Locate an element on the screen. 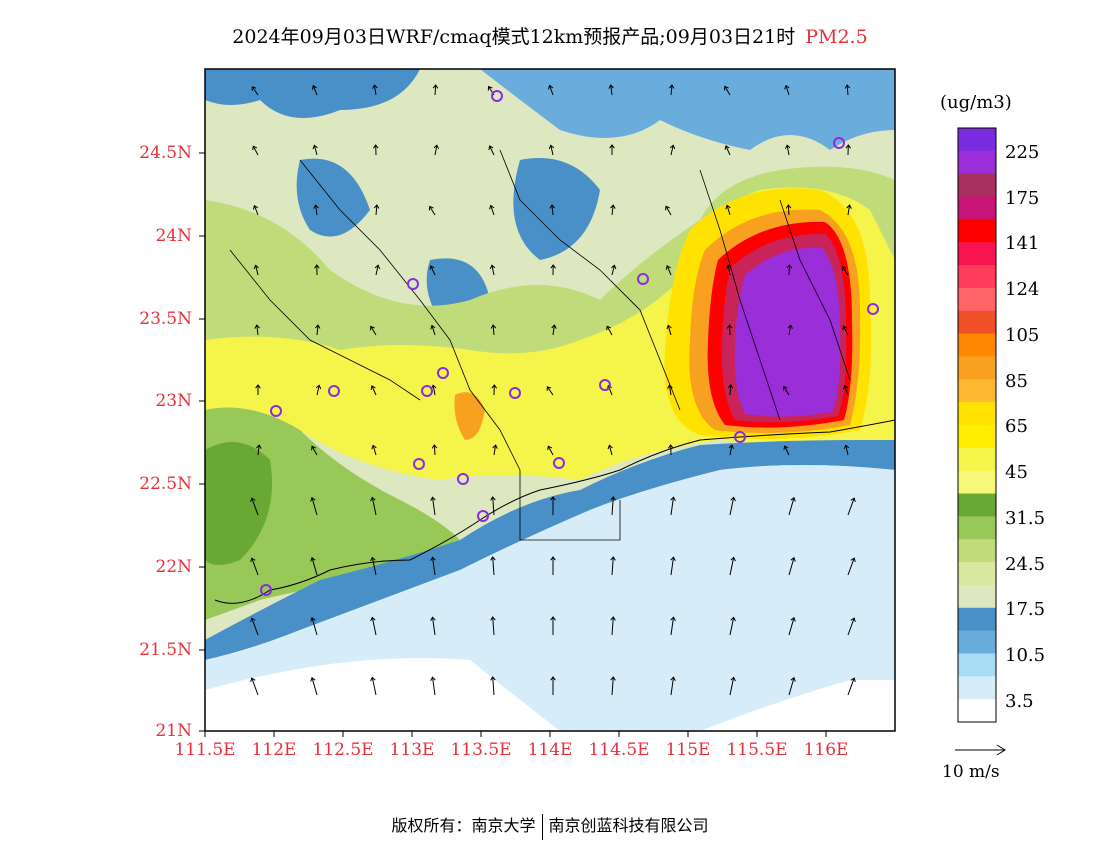 This screenshot has width=1100, height=850. colorbar-label: 141 is located at coordinates (1022, 243).